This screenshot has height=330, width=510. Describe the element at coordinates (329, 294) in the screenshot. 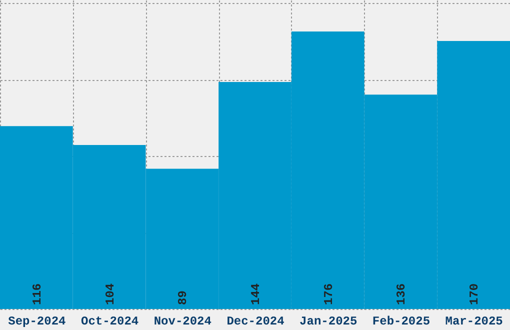

I see `data-label: 176` at that location.